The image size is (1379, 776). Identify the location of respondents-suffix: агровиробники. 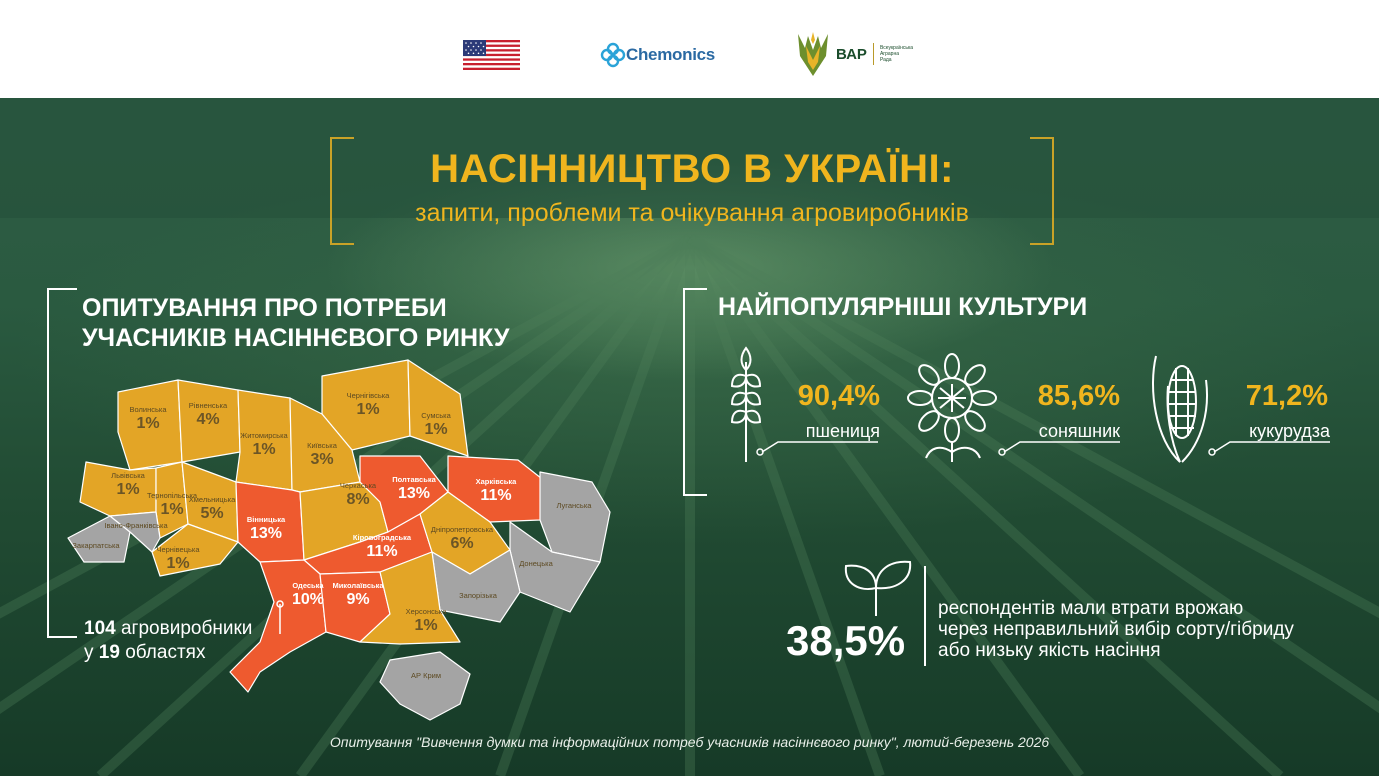
(184, 628).